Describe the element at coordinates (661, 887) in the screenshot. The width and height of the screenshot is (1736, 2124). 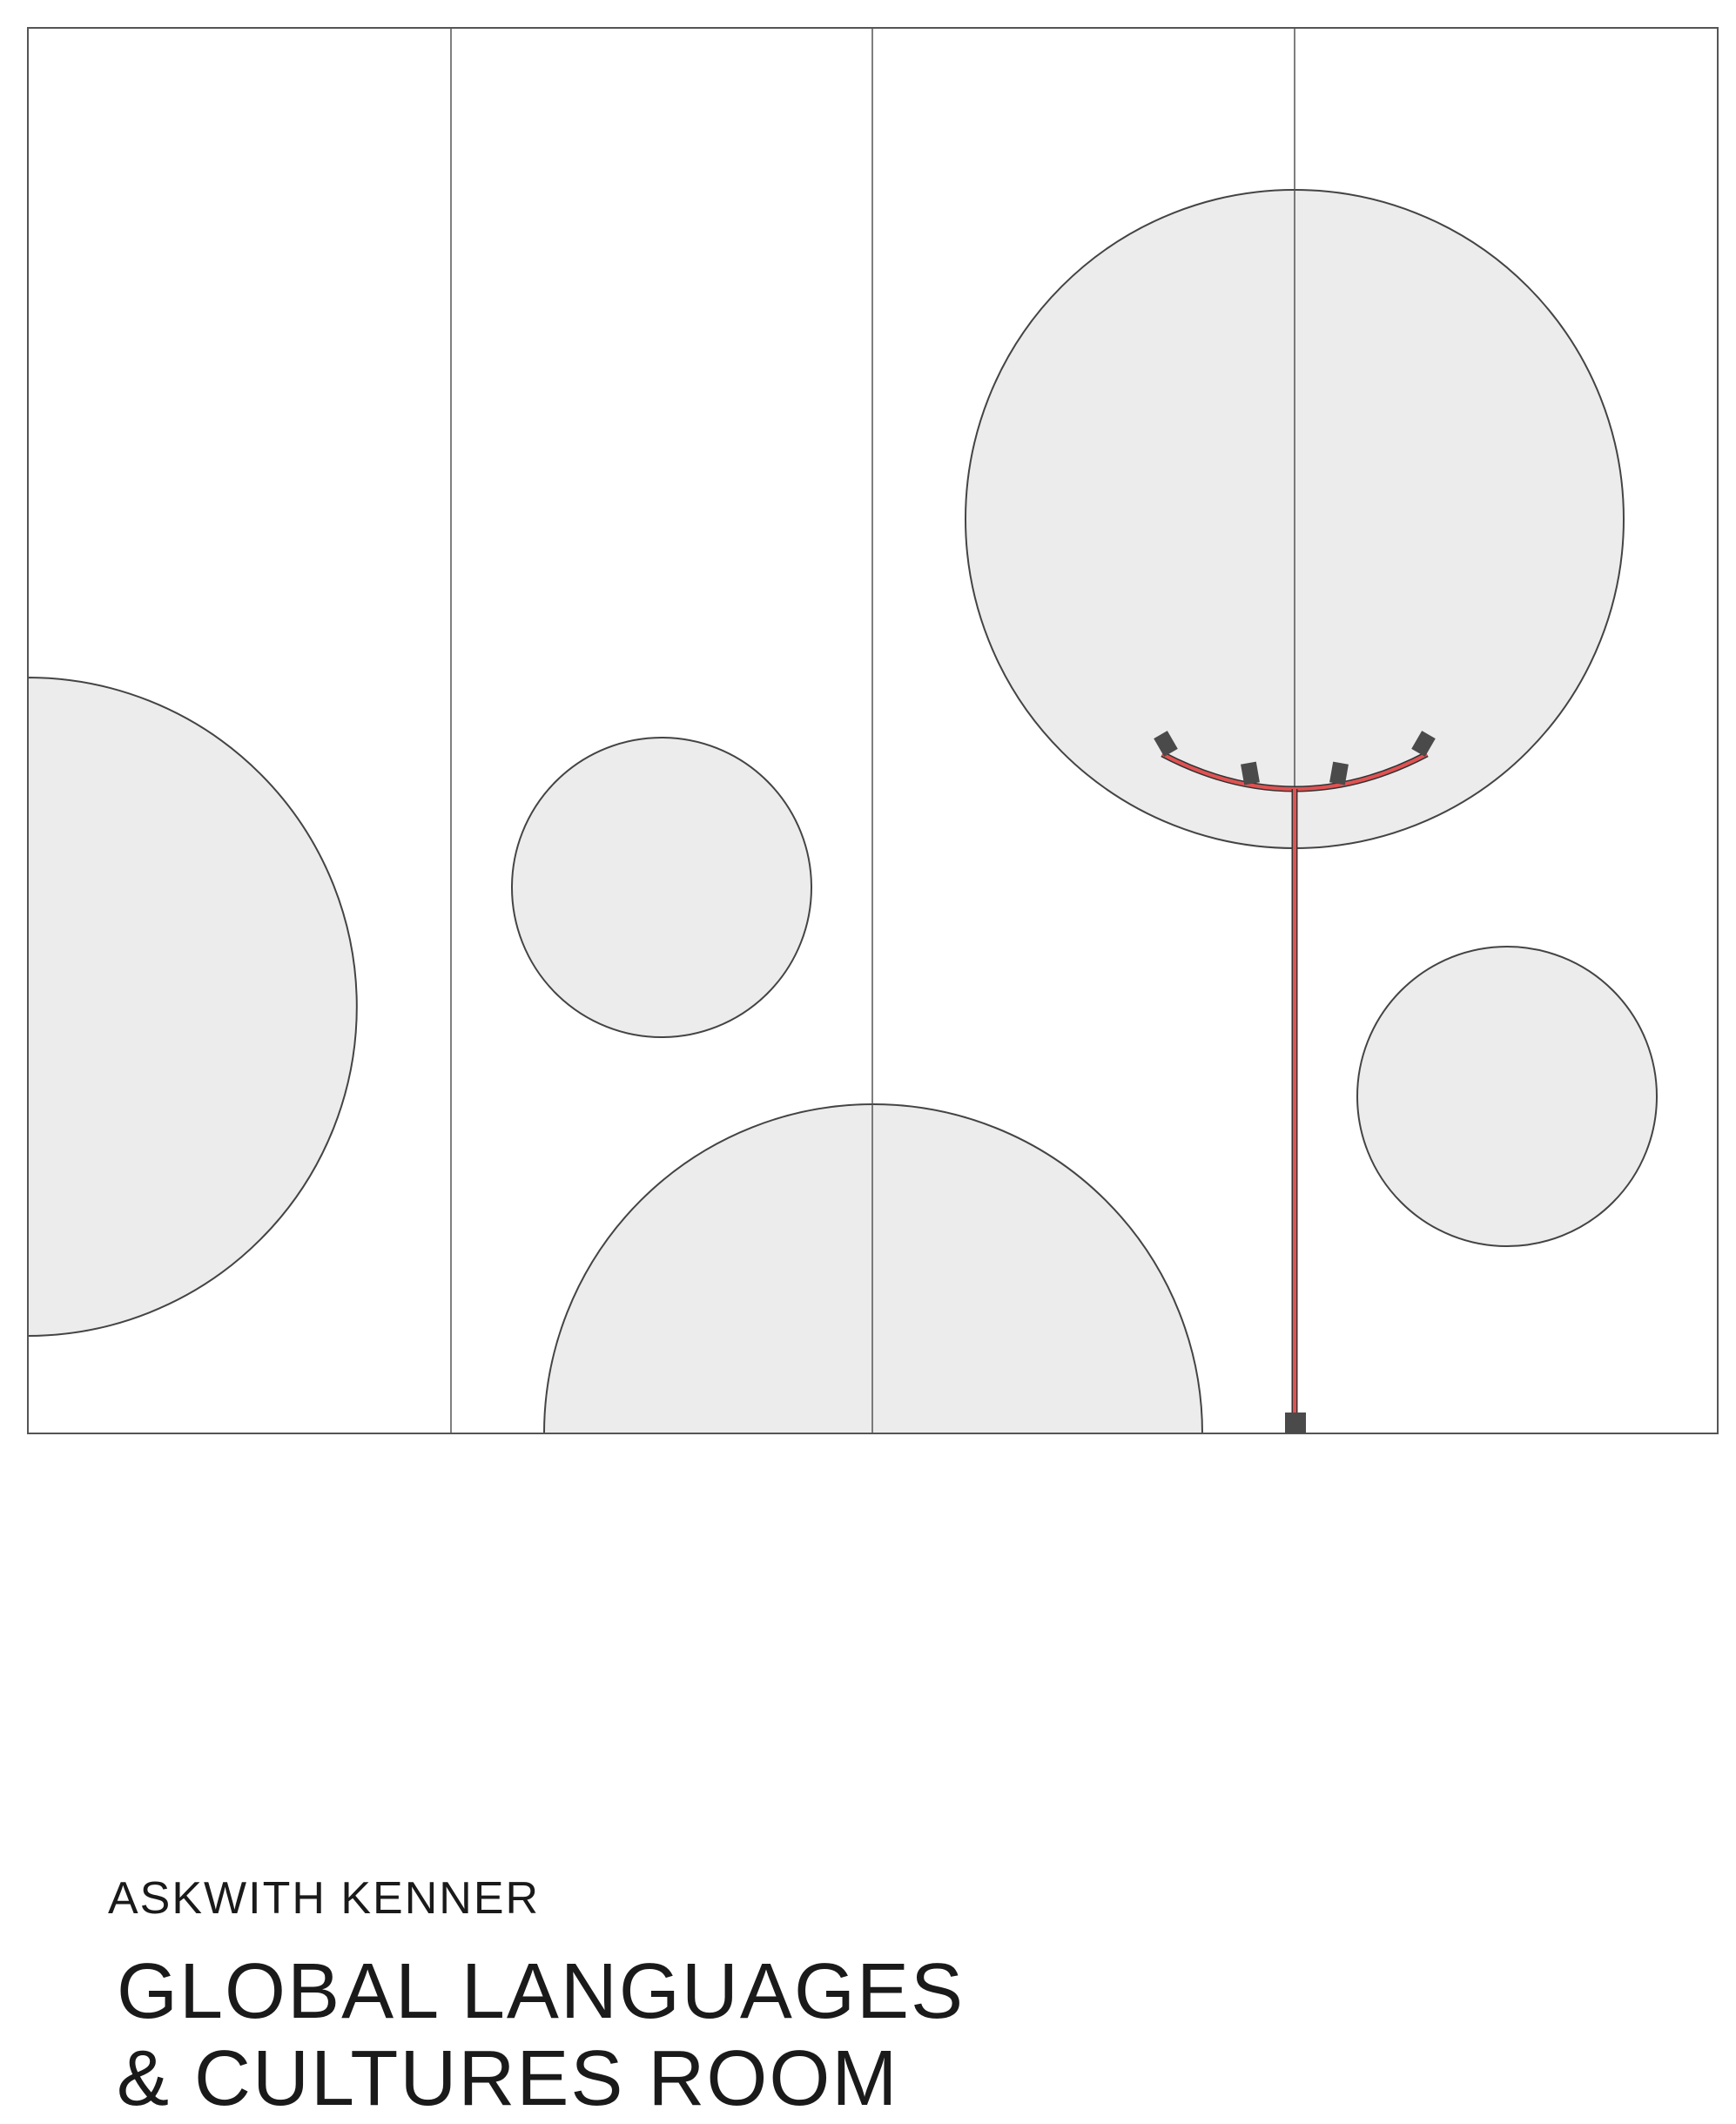
I see `small-circle-left` at that location.